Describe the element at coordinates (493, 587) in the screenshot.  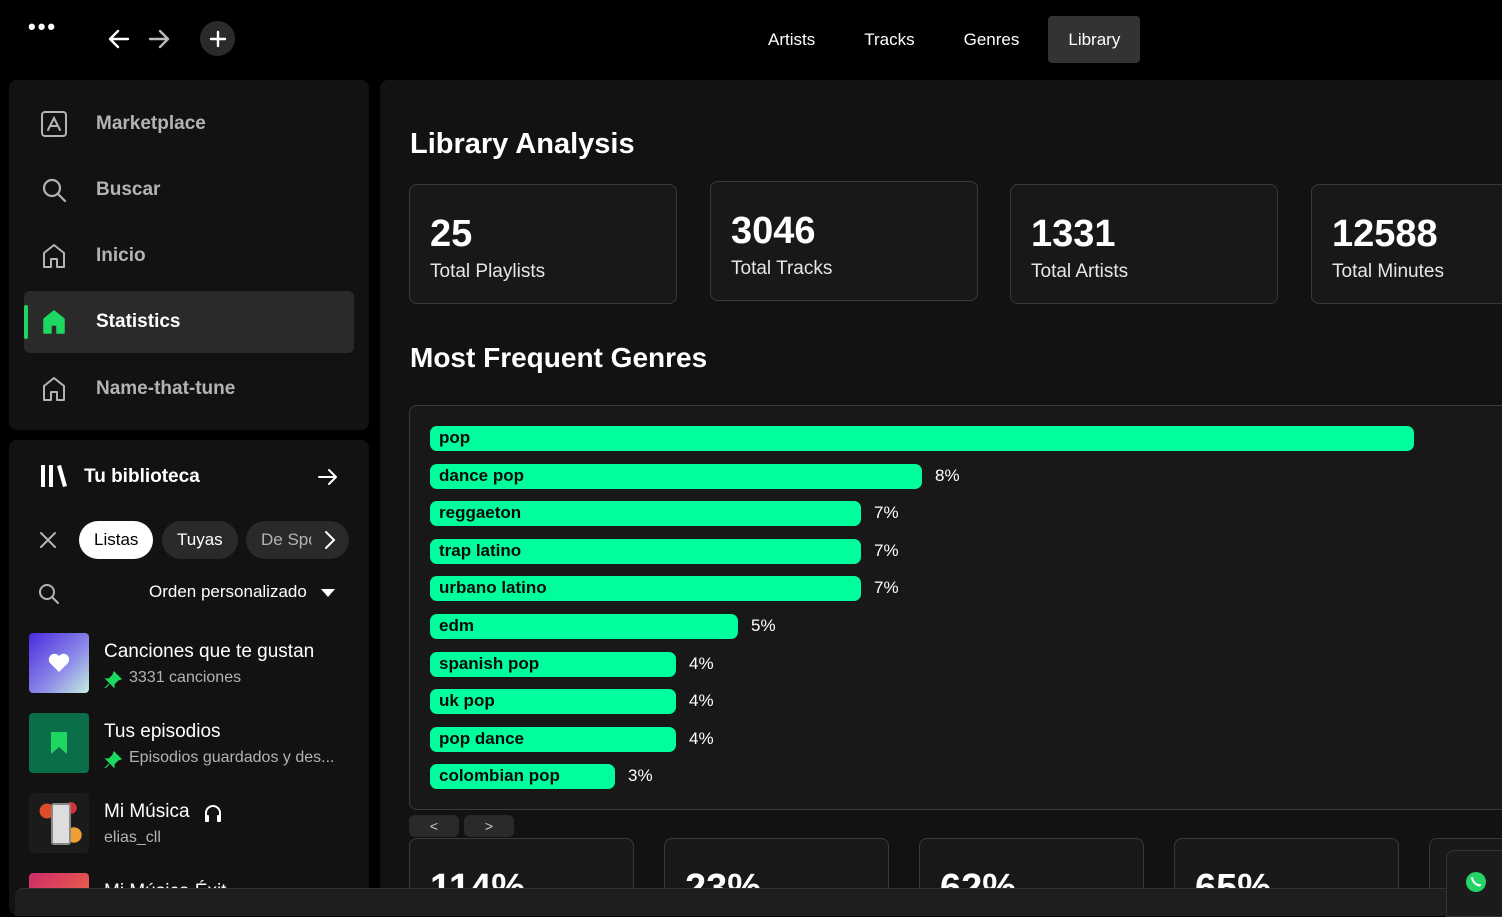
I see `chart-bar-label: urbano latino` at that location.